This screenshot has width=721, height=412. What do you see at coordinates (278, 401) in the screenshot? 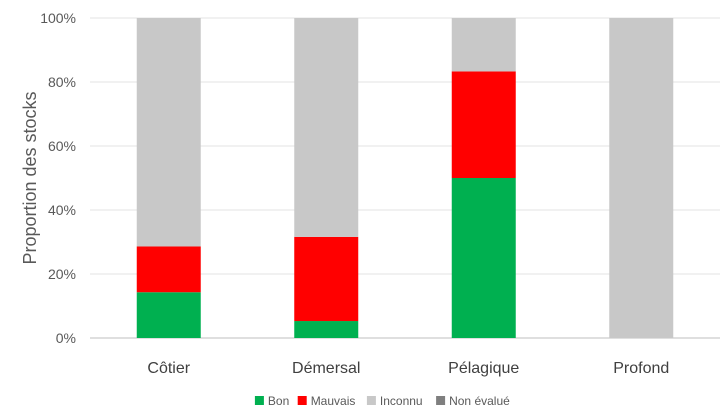
I see `legend-label: Bon` at bounding box center [278, 401].